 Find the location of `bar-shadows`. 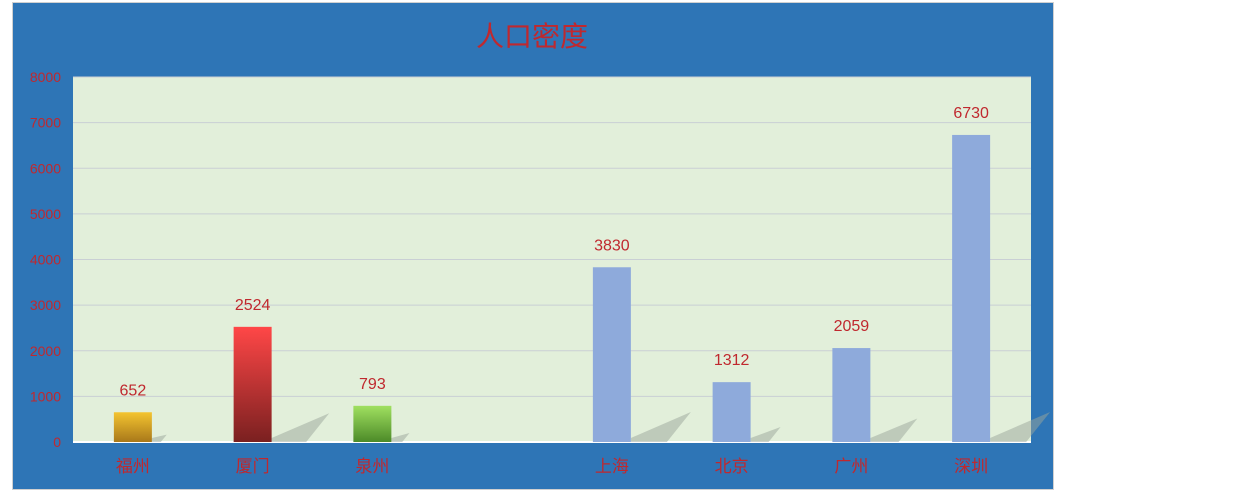

bar-shadows is located at coordinates (601, 427).